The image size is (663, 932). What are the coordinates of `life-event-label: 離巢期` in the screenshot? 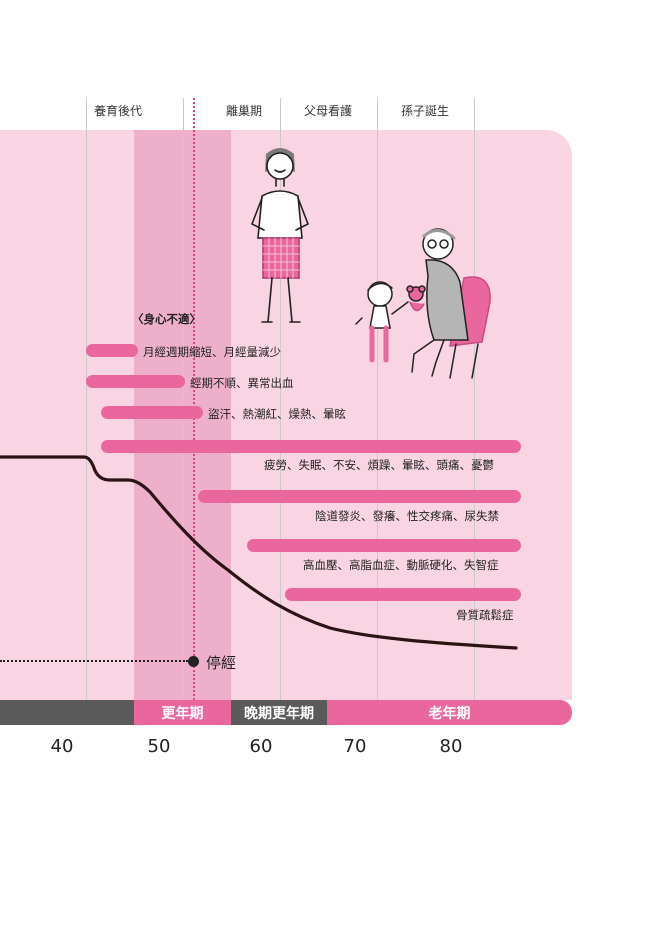 It's located at (244, 111).